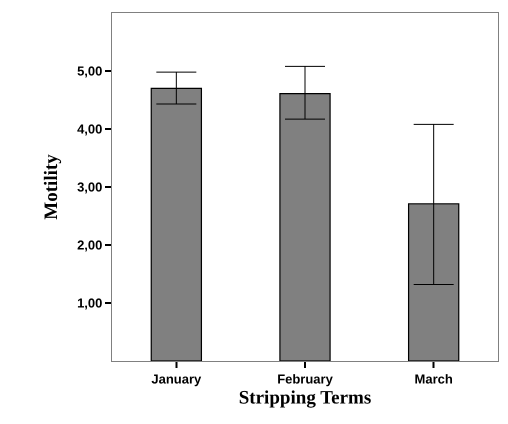 This screenshot has width=508, height=424. I want to click on y-tick-label: 2,00, so click(89, 245).